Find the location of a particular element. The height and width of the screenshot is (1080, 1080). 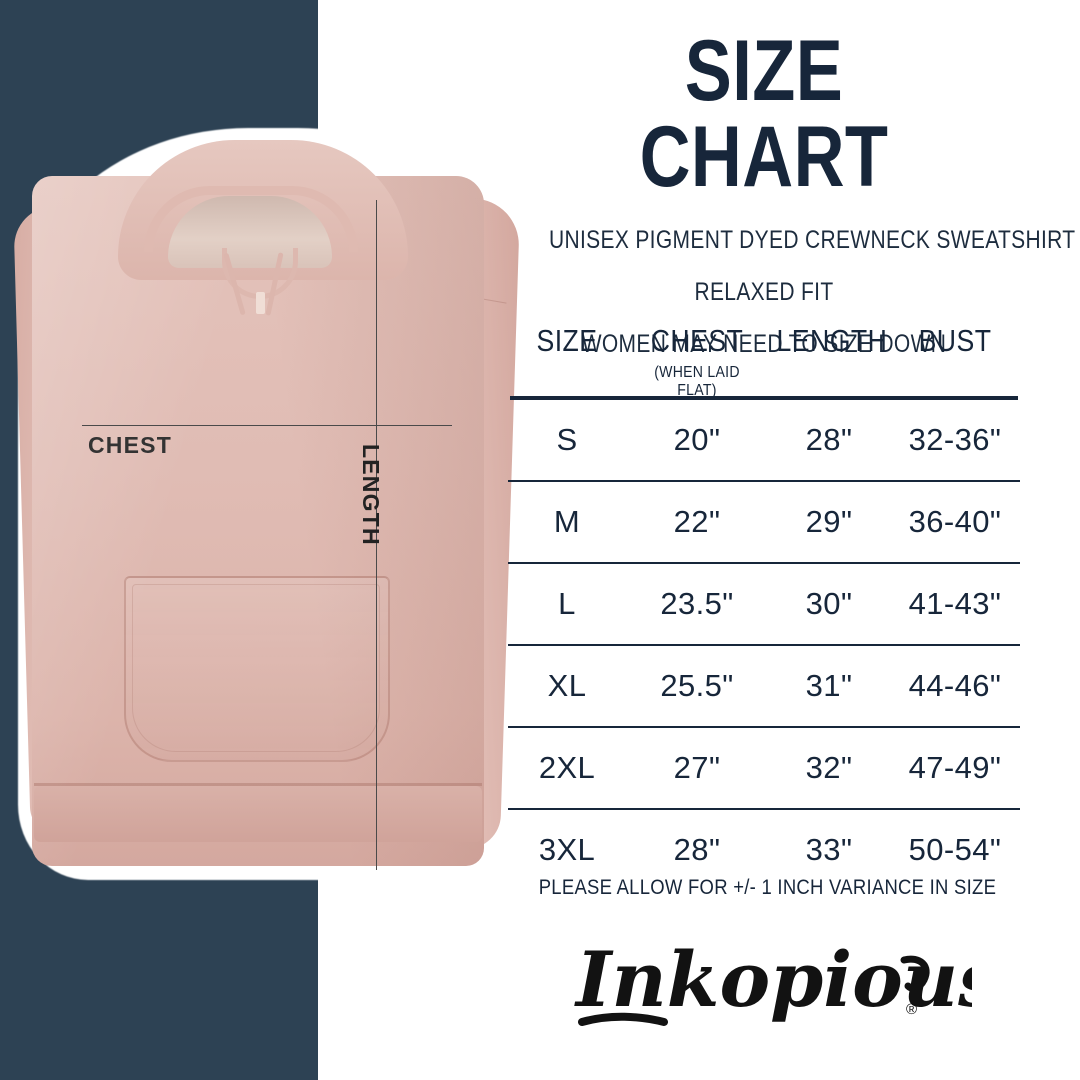

table-row: M 22" 29" 36-40" is located at coordinates (764, 521).